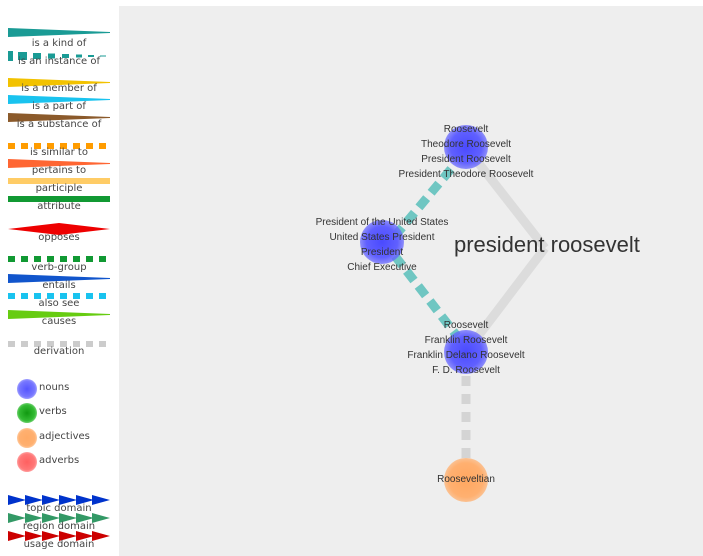  Describe the element at coordinates (59, 303) in the screenshot. I see `legend-also-see-label: also see` at that location.